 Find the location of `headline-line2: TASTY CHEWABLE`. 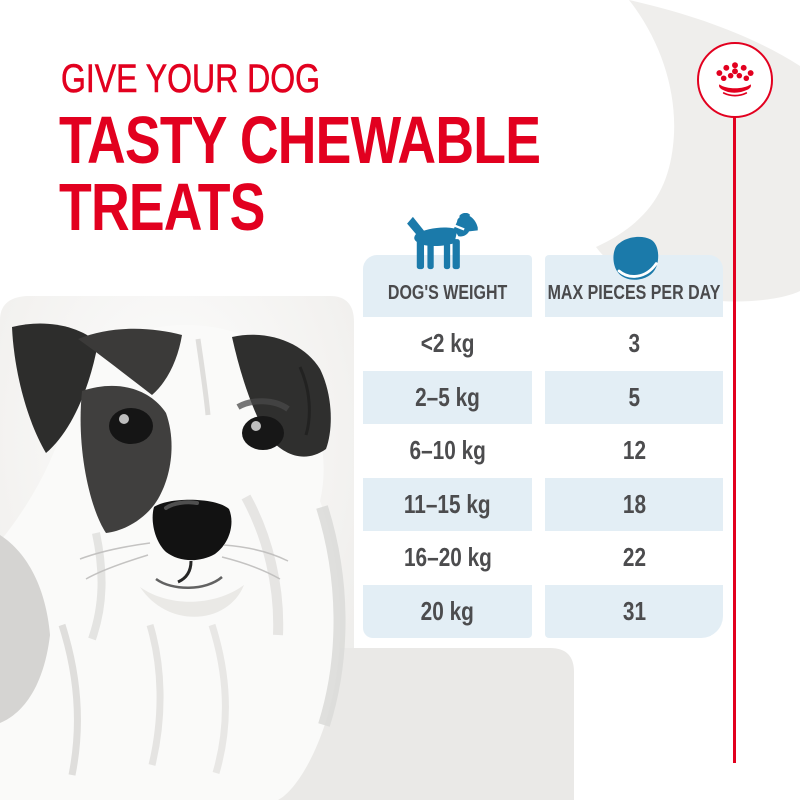

headline-line2: TASTY CHEWABLE is located at coordinates (359, 140).